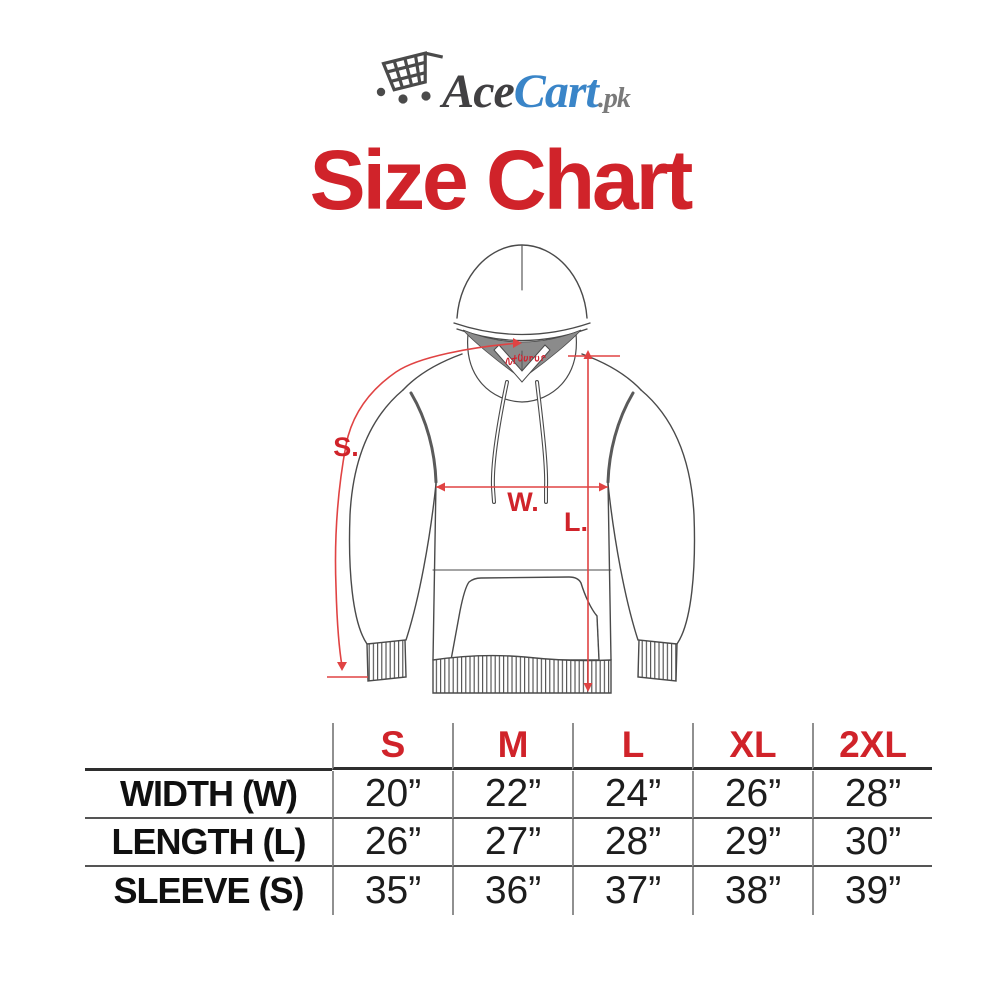  What do you see at coordinates (392, 891) in the screenshot?
I see `sleeve-s: 35”` at bounding box center [392, 891].